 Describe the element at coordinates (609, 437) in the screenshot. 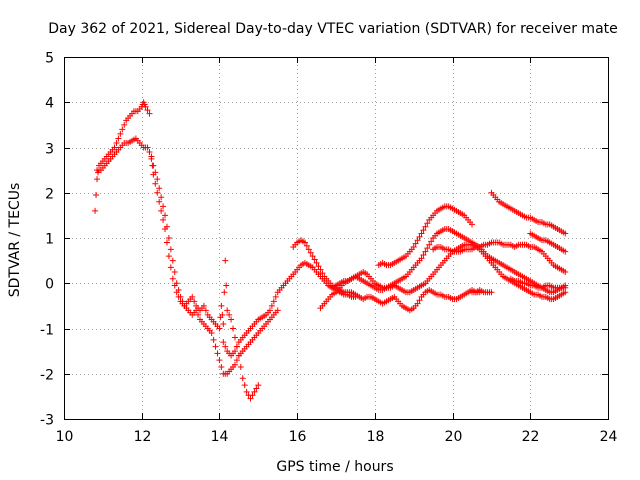

I see `x-tick-label: 24` at that location.